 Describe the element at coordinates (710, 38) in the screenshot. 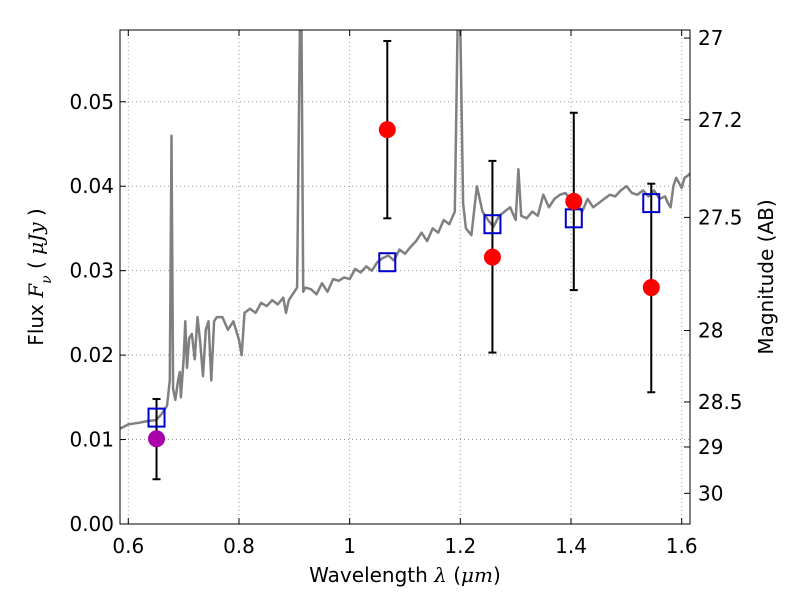

I see `right-tick-label: 27` at that location.